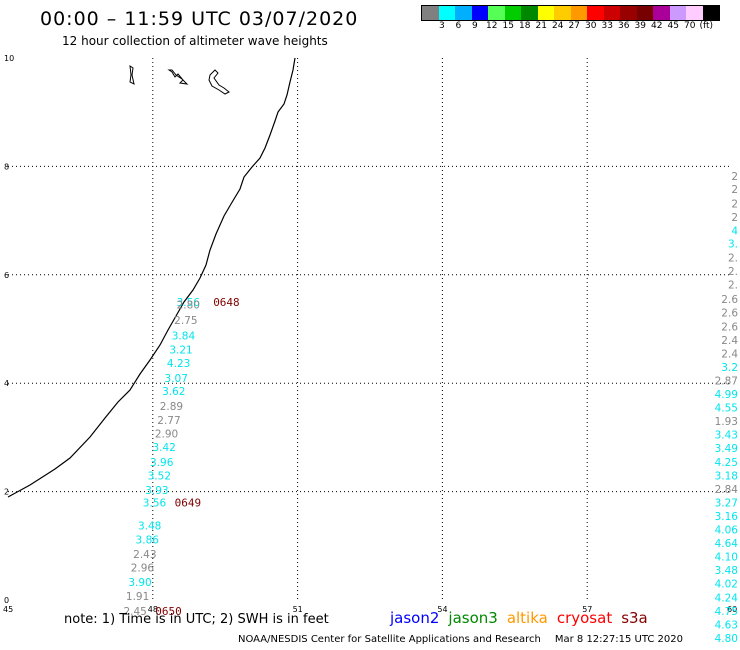 This screenshot has width=740, height=650. What do you see at coordinates (727, 598) in the screenshot?
I see `wave-height-label-east: 4.24` at bounding box center [727, 598].